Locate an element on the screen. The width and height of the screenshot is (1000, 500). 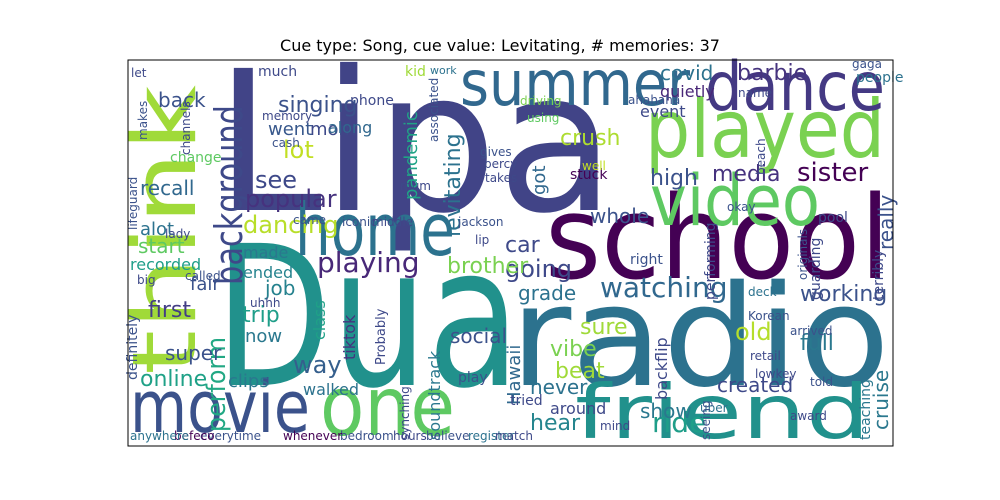
word: media is located at coordinates (746, 174).